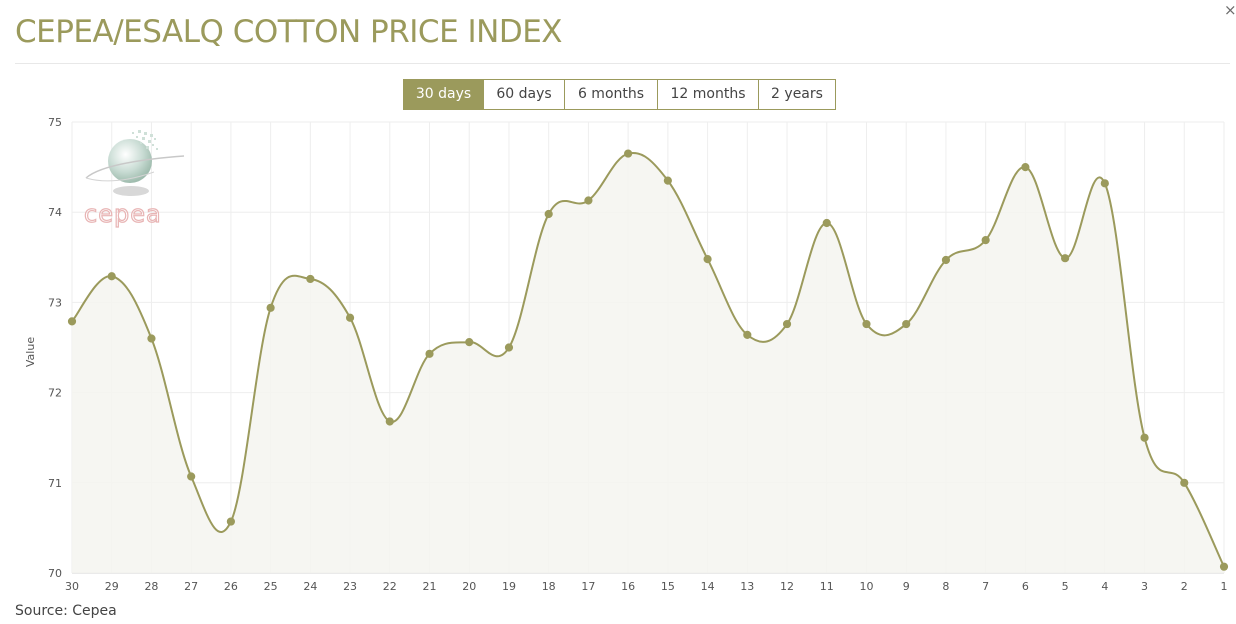 The image size is (1236, 624). Describe the element at coordinates (708, 586) in the screenshot. I see `x-tick-label: 14` at that location.